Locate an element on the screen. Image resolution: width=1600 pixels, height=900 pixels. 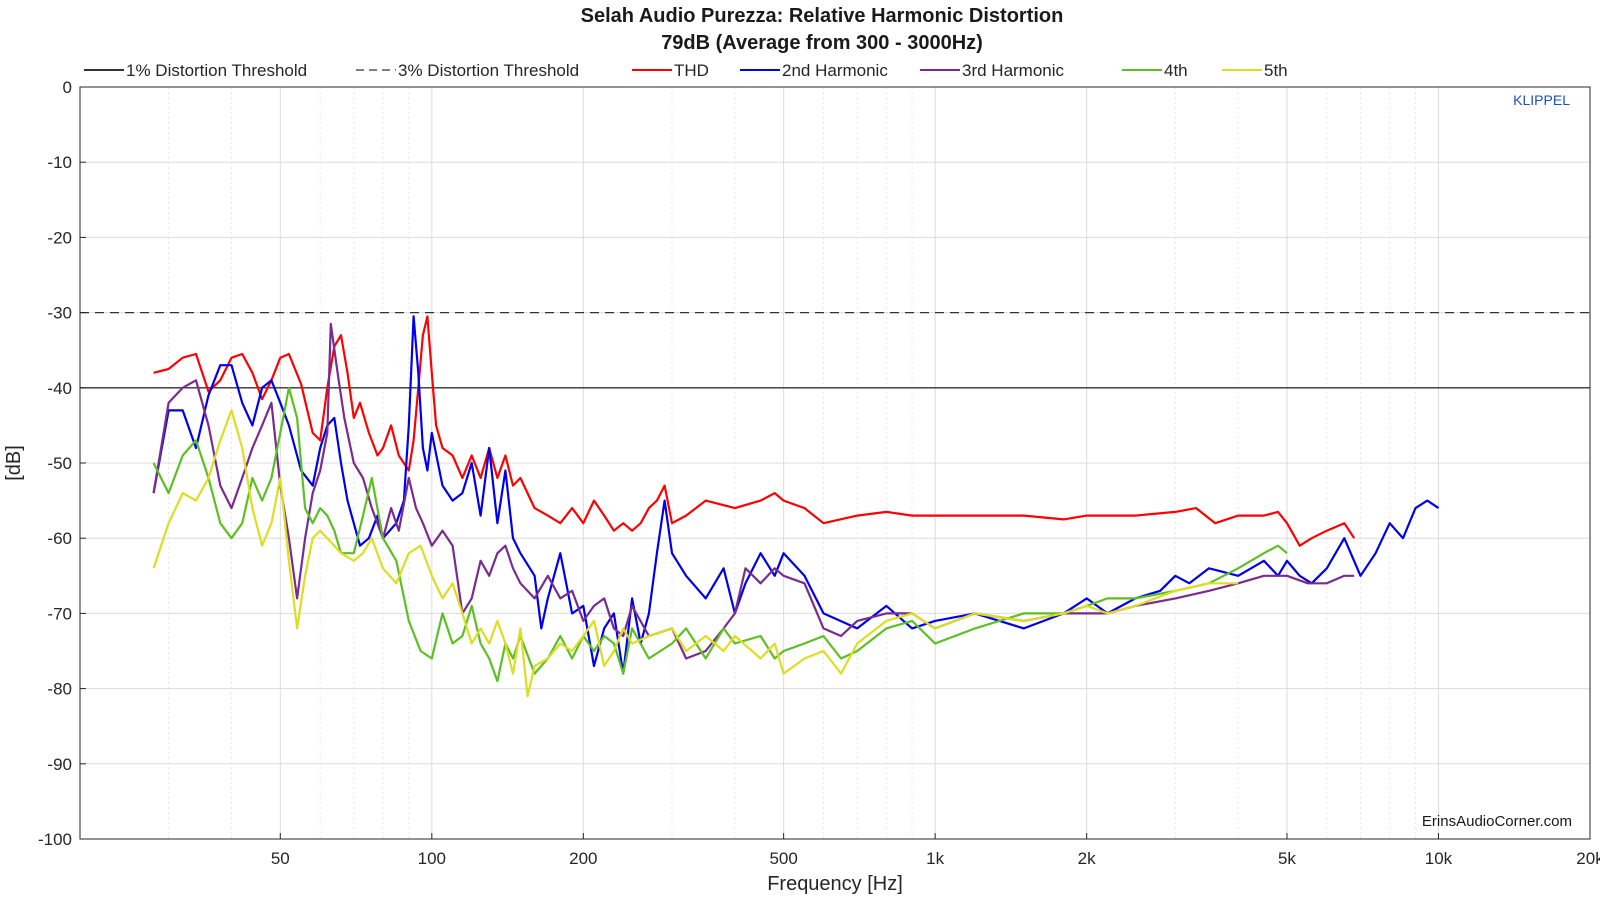
x-tick-label: 5k is located at coordinates (1287, 858).